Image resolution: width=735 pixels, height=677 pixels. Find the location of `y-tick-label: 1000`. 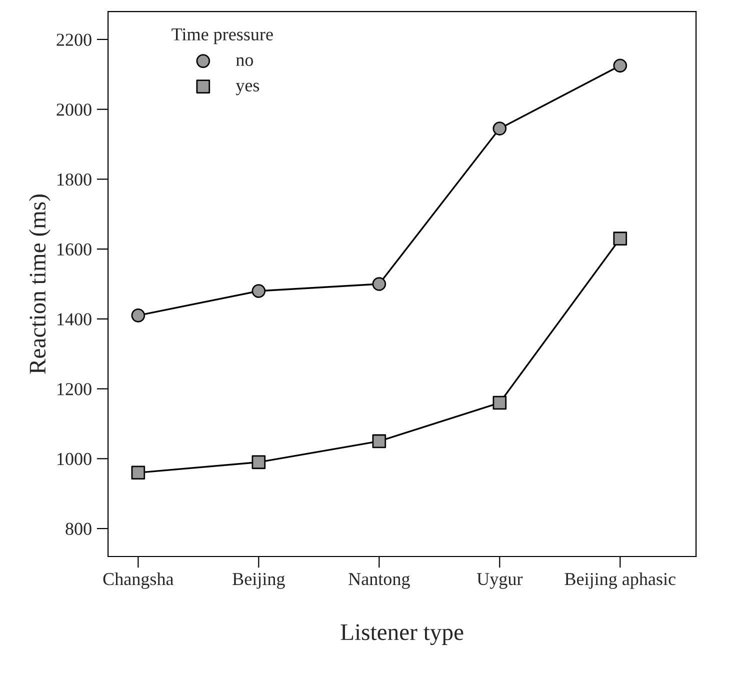

y-tick-label: 1000 is located at coordinates (75, 459).